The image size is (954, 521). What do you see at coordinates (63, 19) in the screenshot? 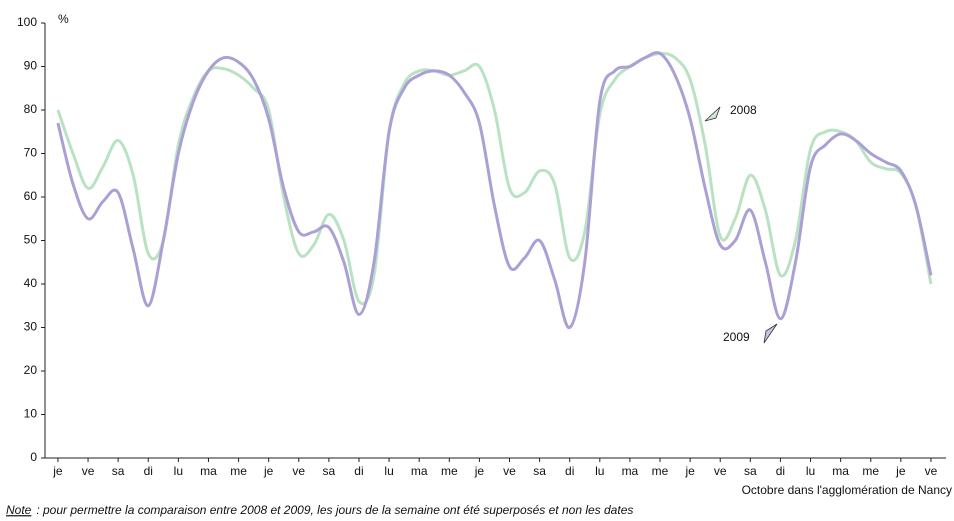
I see `y-unit: %` at bounding box center [63, 19].